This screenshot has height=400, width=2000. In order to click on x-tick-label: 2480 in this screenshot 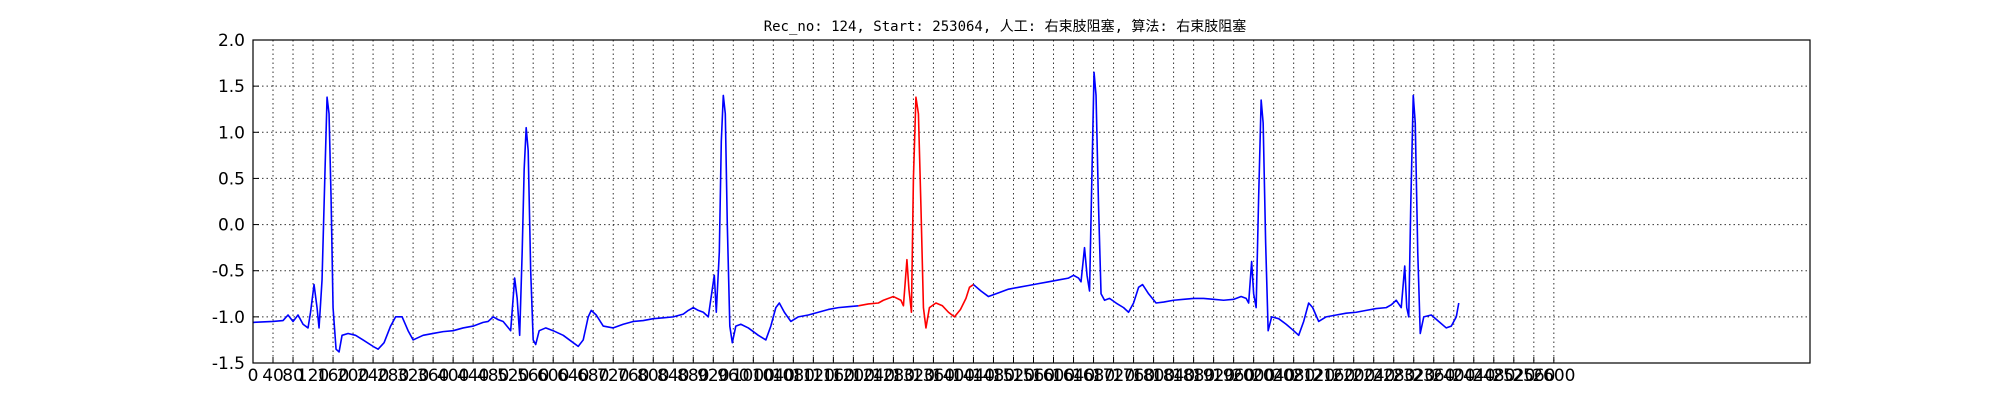, I will do `click(1493, 376)`.